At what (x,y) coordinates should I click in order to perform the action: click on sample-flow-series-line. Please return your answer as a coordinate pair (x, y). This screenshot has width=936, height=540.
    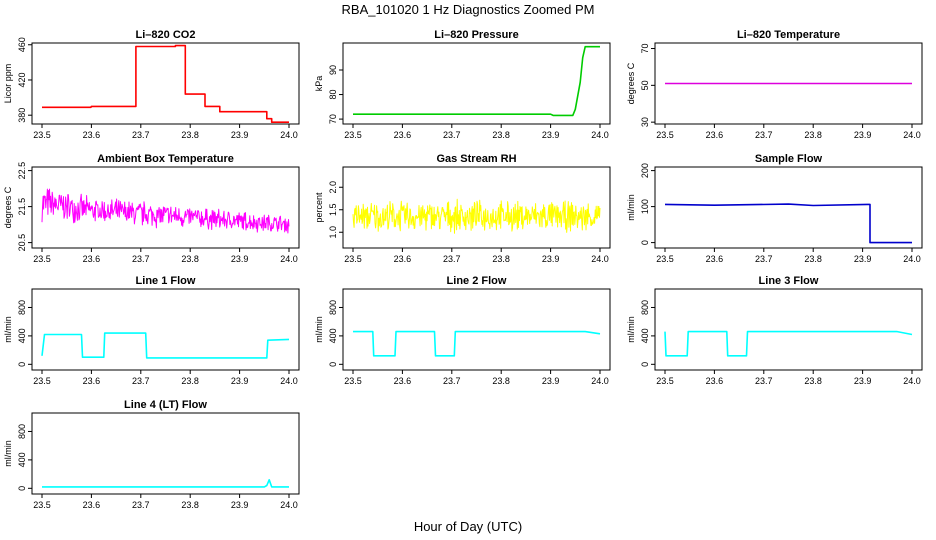
    Looking at the image, I should click on (788, 223).